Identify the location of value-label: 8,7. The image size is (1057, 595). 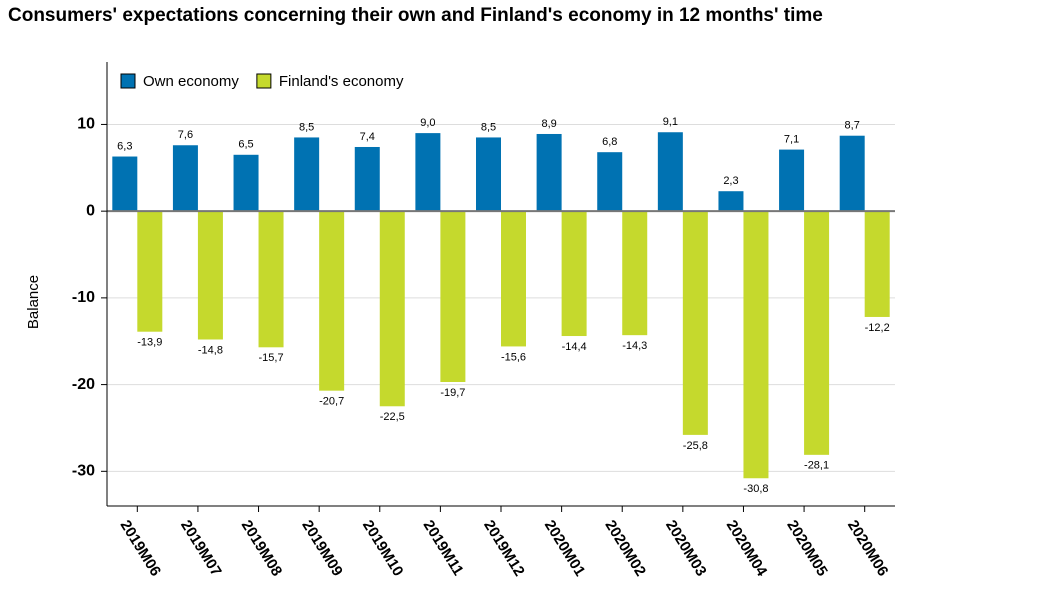
(852, 126).